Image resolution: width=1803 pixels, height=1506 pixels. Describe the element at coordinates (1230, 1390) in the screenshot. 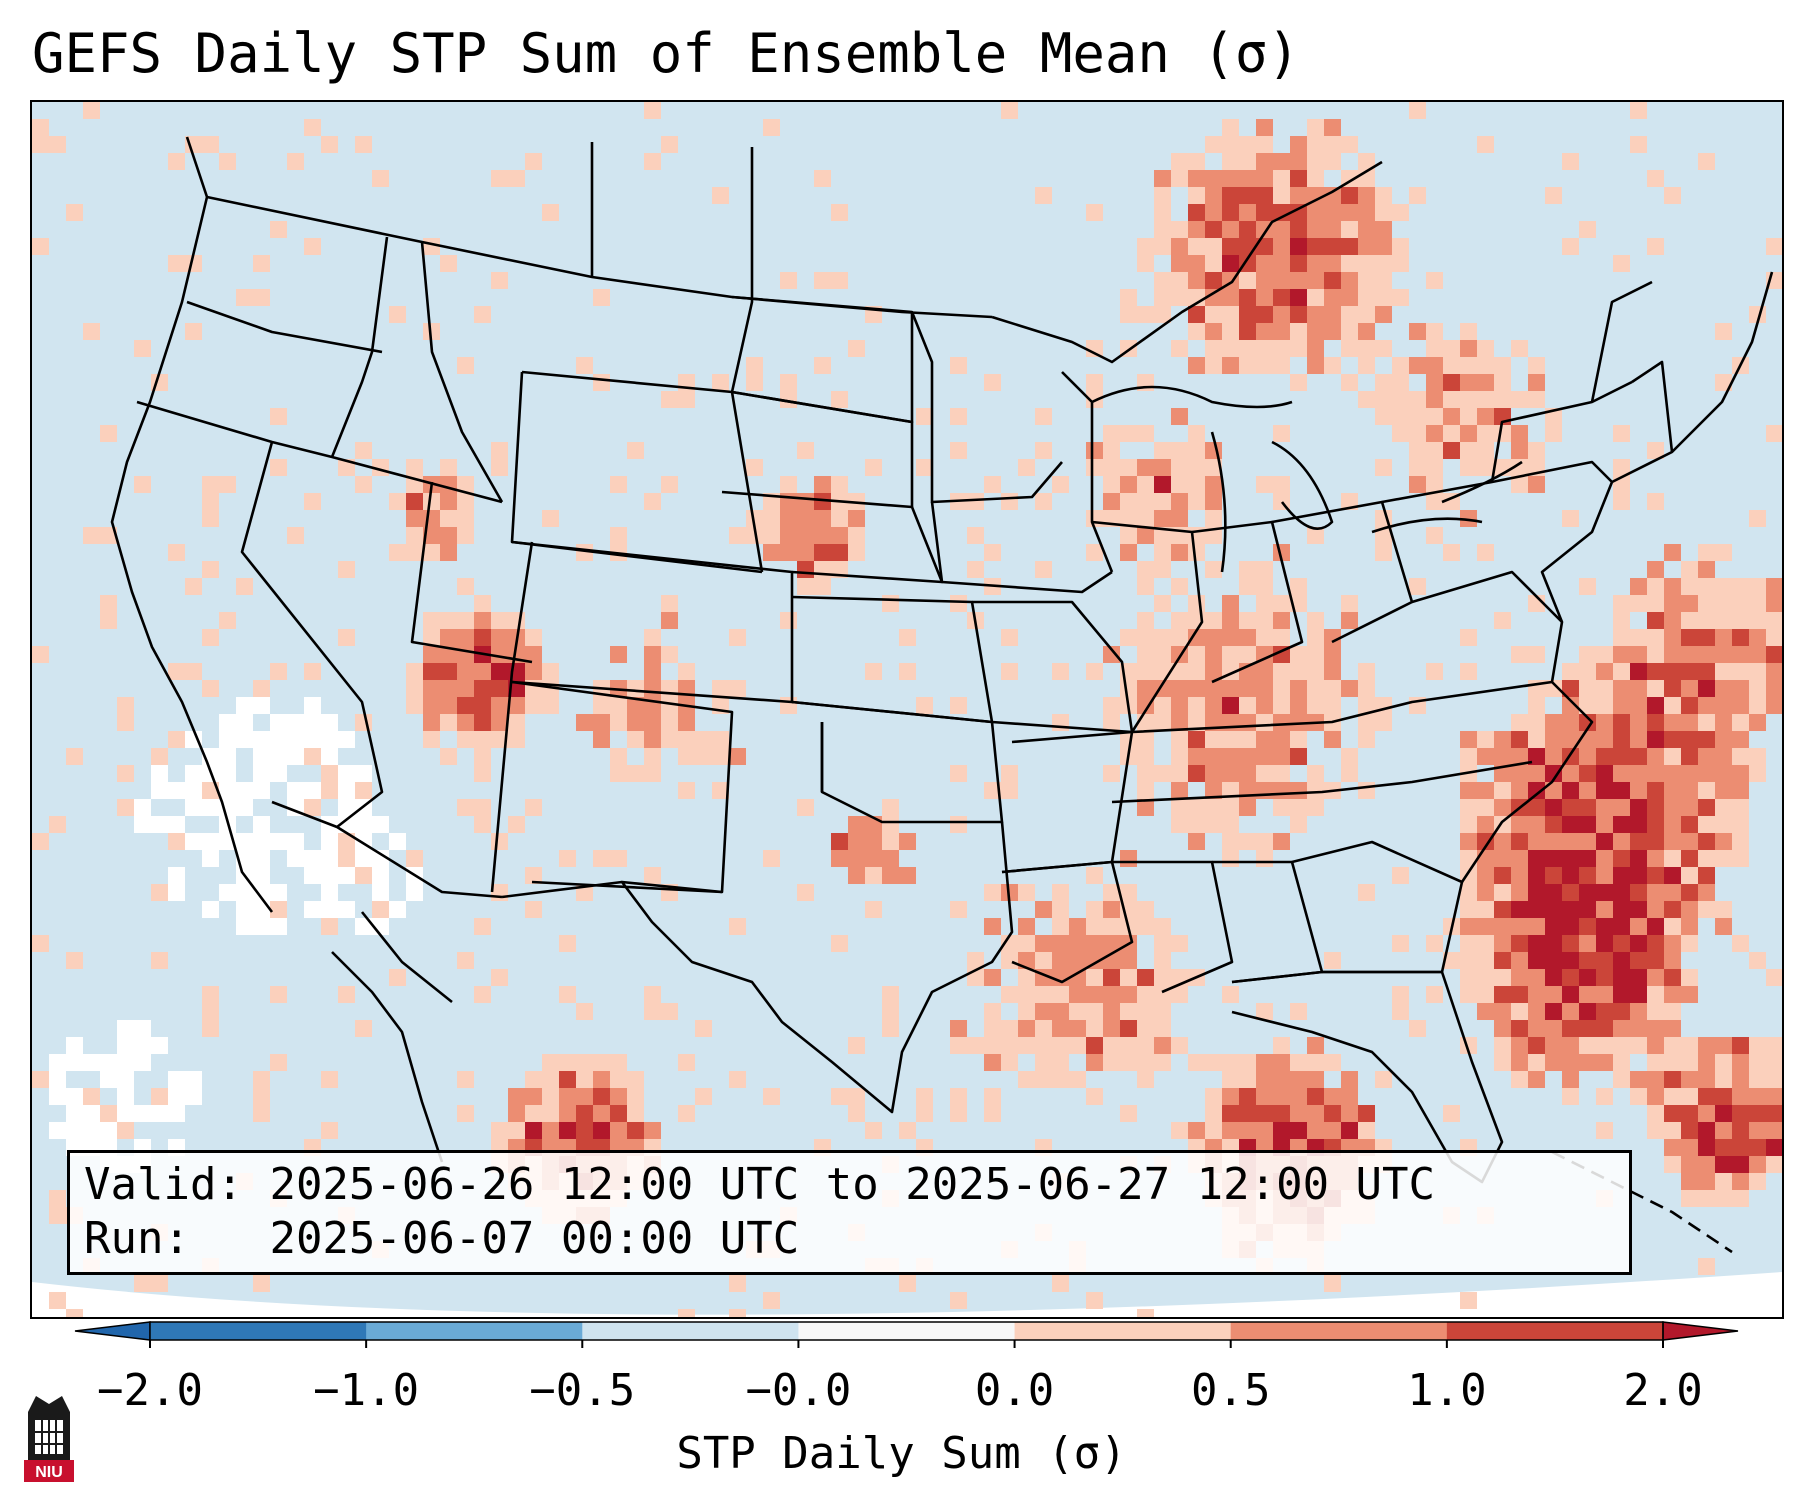

I see `colorbar-tick-label: 0.5` at that location.